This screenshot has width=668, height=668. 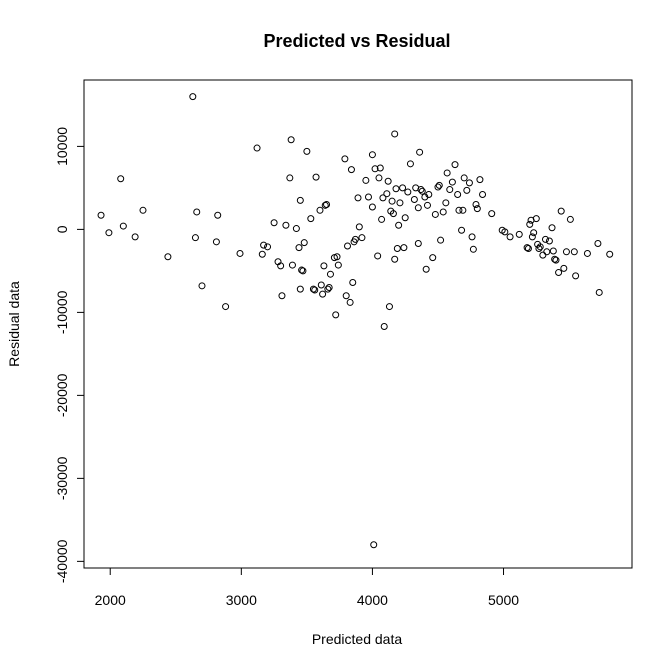 I want to click on y-tick-label: 0, so click(x=62, y=229).